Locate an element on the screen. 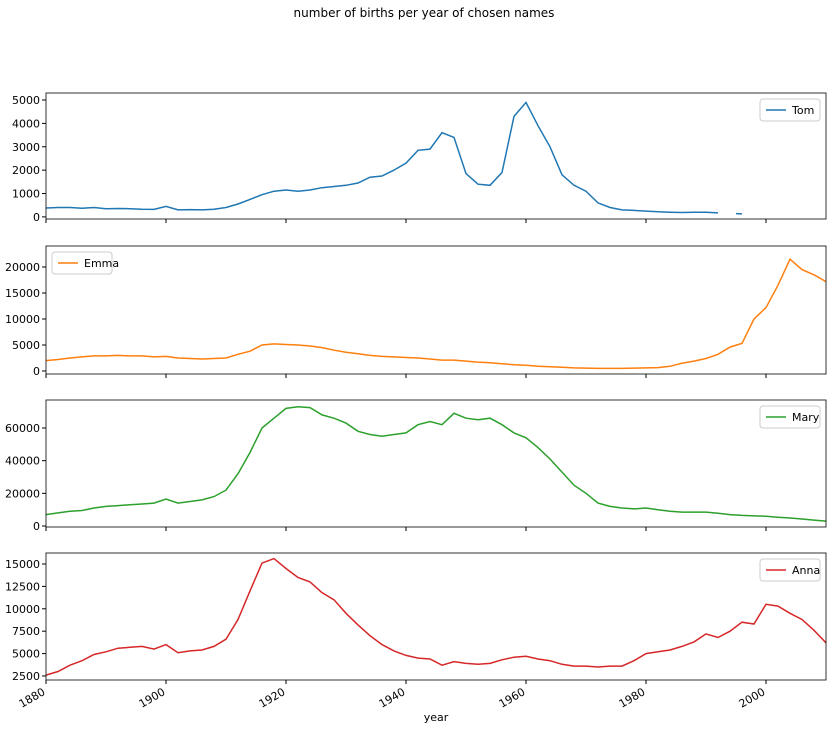 This screenshot has height=730, width=837. y-tick-label: 3000 is located at coordinates (26, 147).